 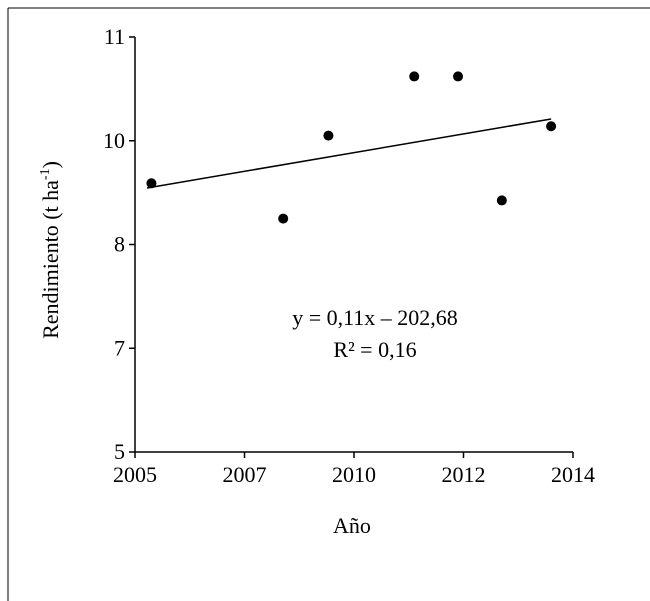 What do you see at coordinates (352, 525) in the screenshot?
I see `x-axis-label: Año` at bounding box center [352, 525].